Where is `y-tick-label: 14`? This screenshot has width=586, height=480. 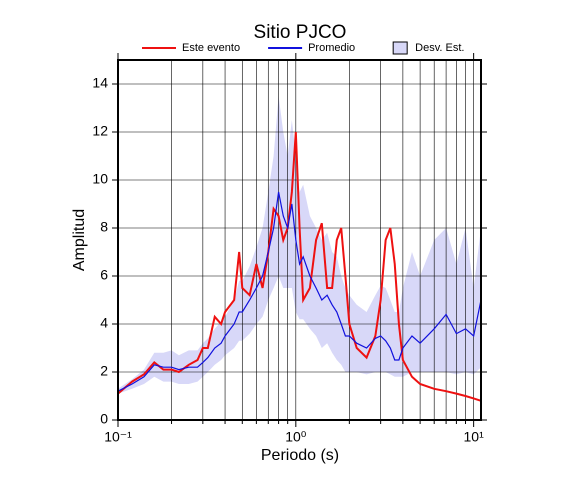
y-tick-label: 14 is located at coordinates (100, 83).